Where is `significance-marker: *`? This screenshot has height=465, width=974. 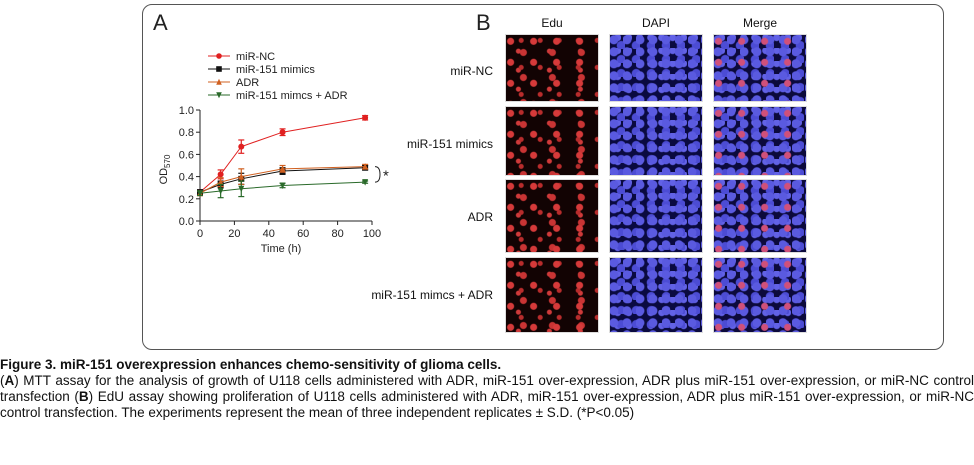 significance-marker: * is located at coordinates (386, 175).